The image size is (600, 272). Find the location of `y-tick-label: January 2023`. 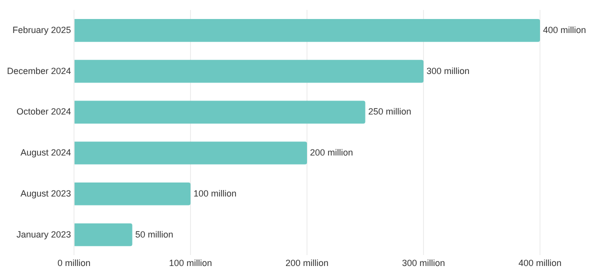

y-tick-label: January 2023 is located at coordinates (44, 234).